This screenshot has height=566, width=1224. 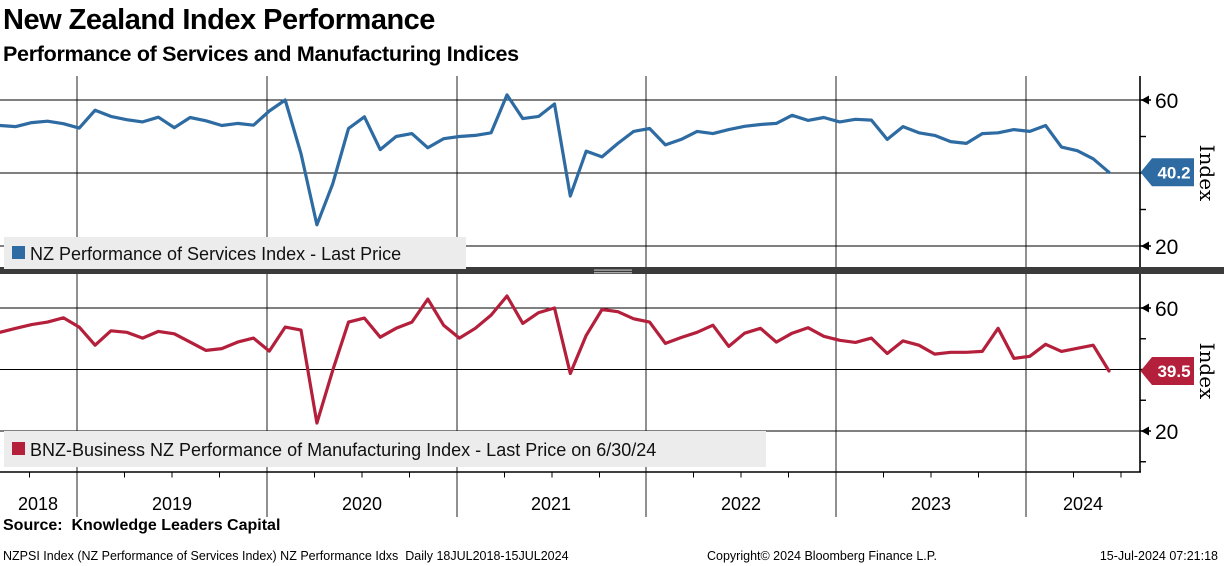 I want to click on xtick-2022: 2022, so click(x=741, y=504).